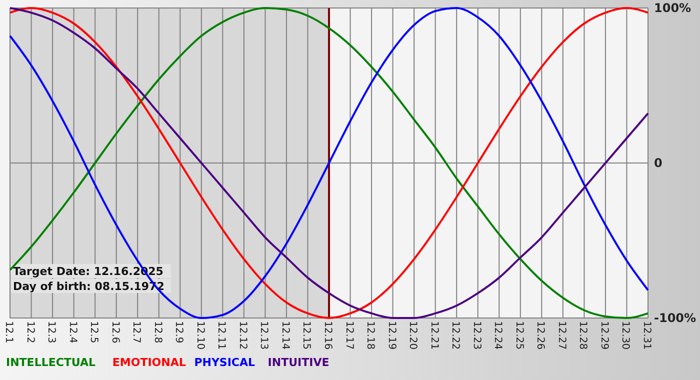 The height and width of the screenshot is (380, 700). Describe the element at coordinates (94, 332) in the screenshot. I see `x-tick-label: 12.5` at that location.